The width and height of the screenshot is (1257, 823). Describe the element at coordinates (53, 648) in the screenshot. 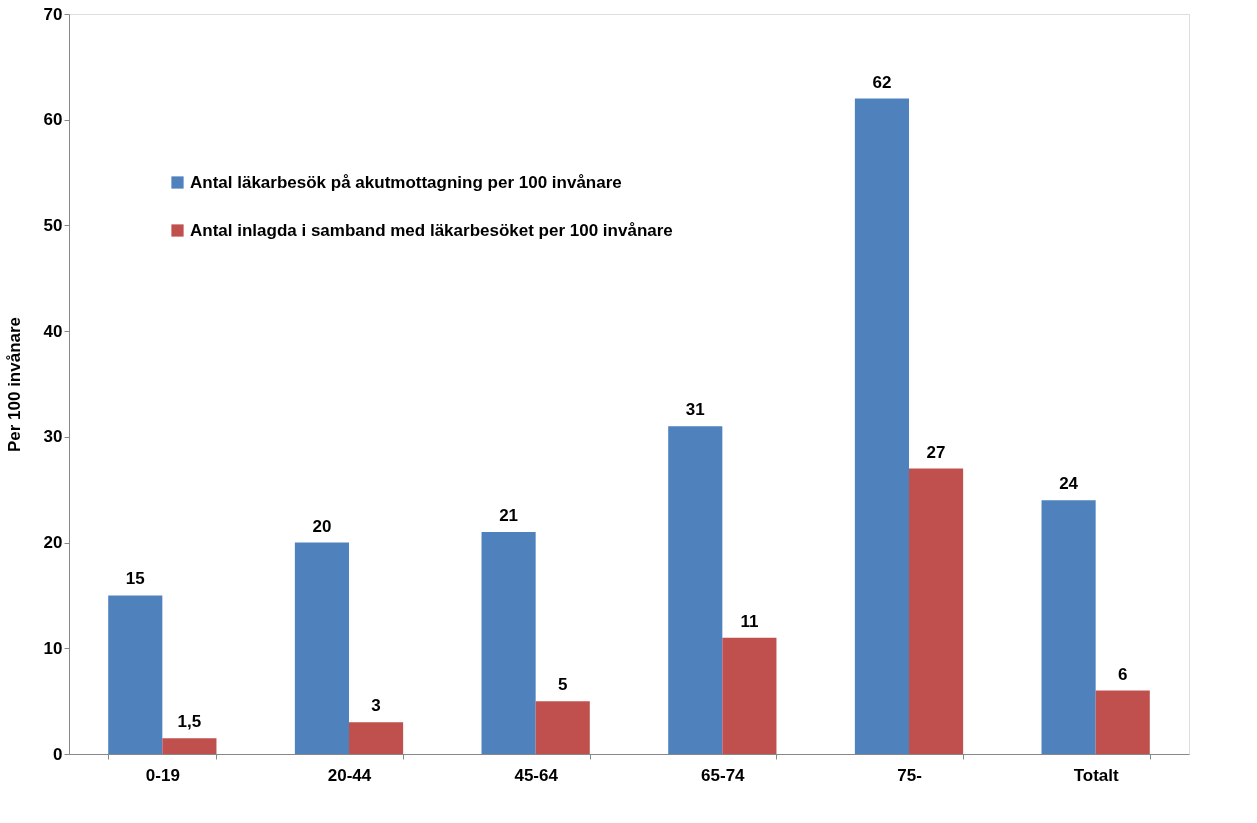

I see `y-tick-label: 10` at that location.